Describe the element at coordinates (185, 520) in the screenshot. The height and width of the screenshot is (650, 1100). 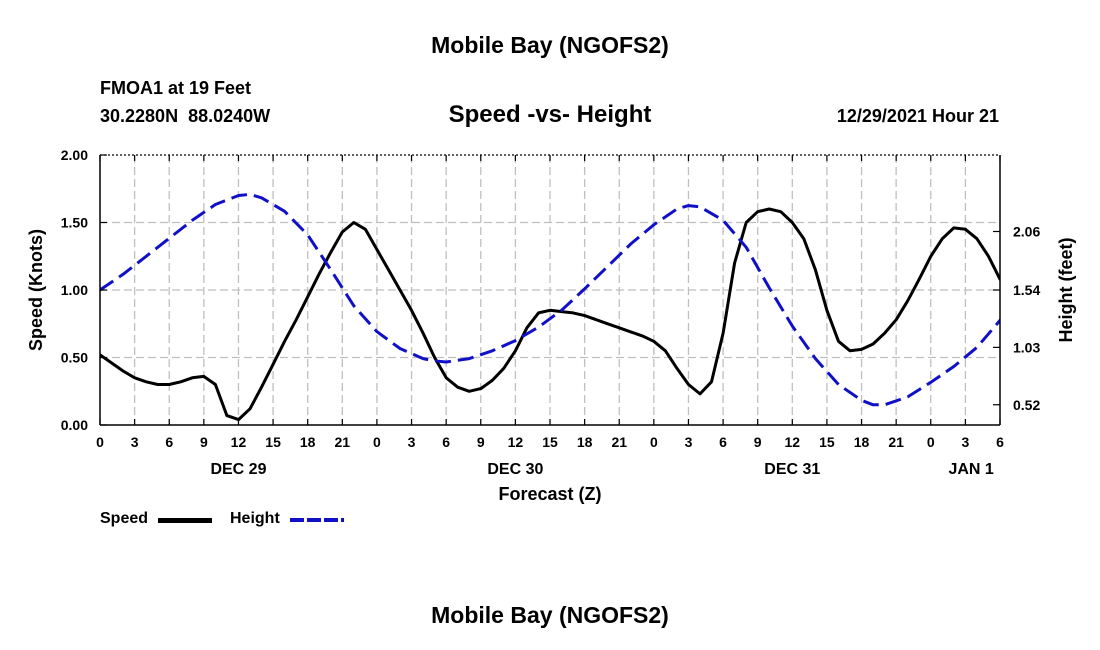
I see `legend-speed-swatch` at that location.